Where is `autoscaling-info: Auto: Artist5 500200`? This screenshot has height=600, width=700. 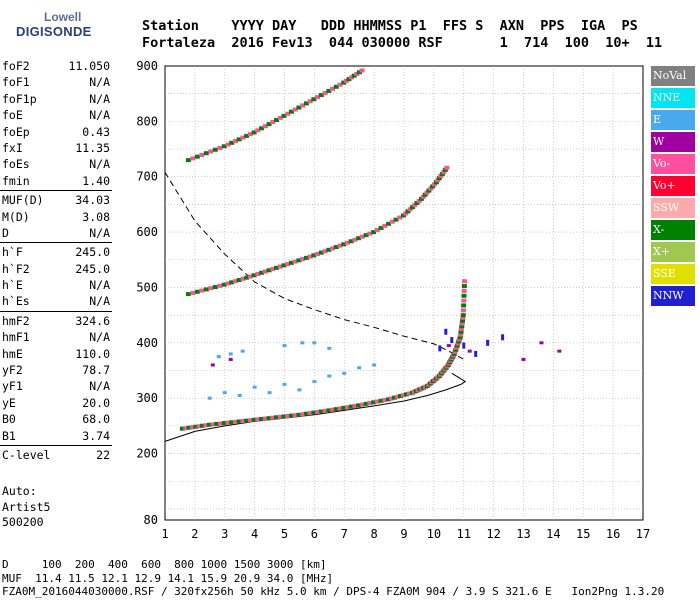 autoscaling-info: Auto: Artist5 500200 is located at coordinates (26, 507).